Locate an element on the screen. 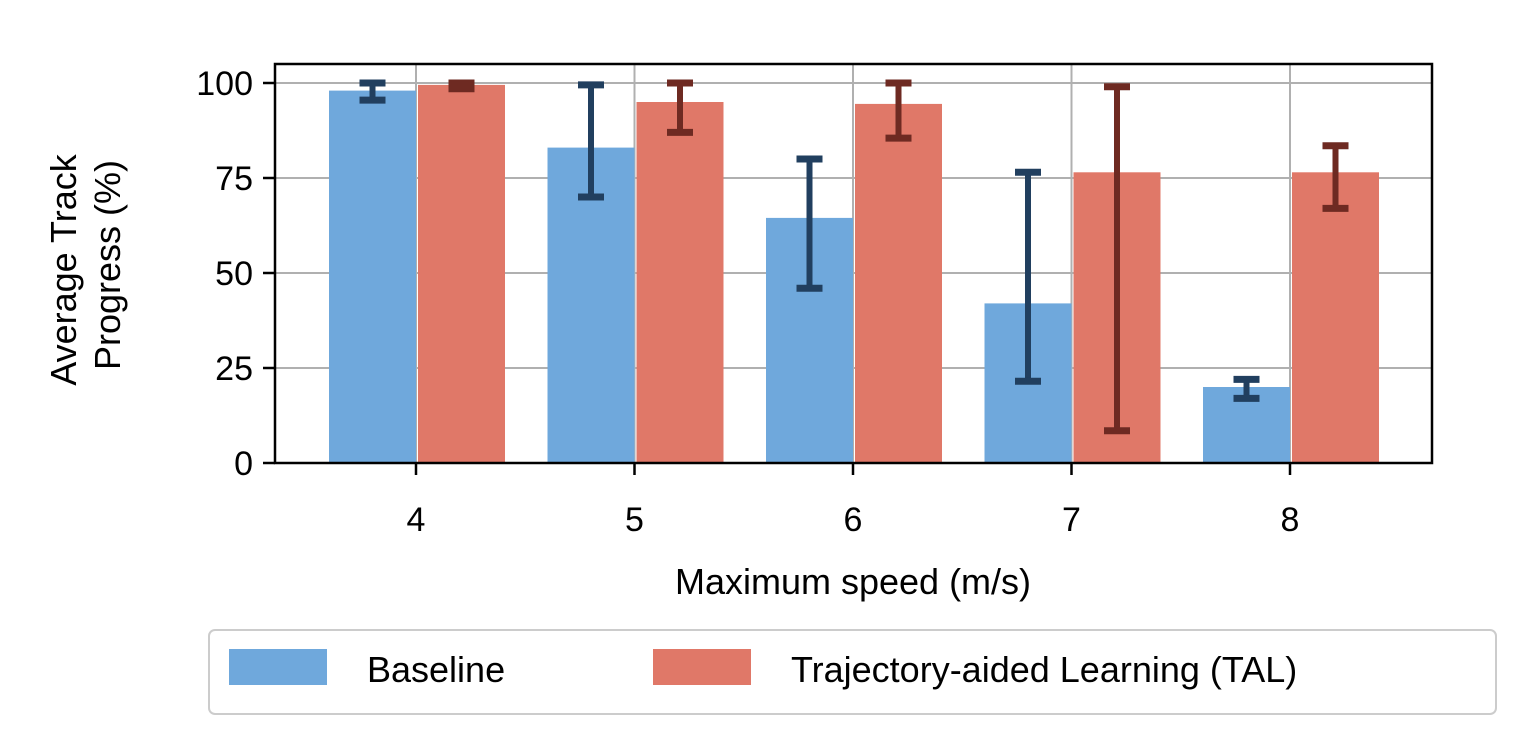 This screenshot has height=746, width=1520. y-axis-title: Average Track Progress (%) is located at coordinates (85, 264).